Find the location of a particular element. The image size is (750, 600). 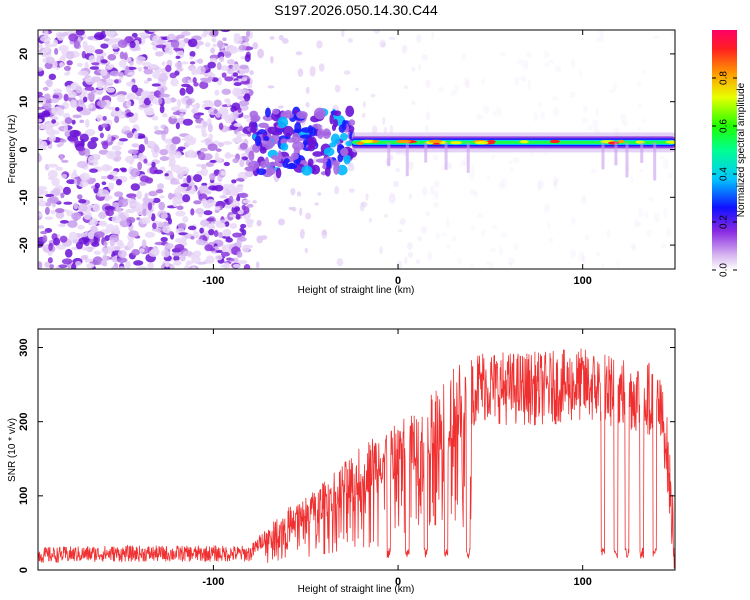

colorbar-tick-label: 0.4 is located at coordinates (724, 174).